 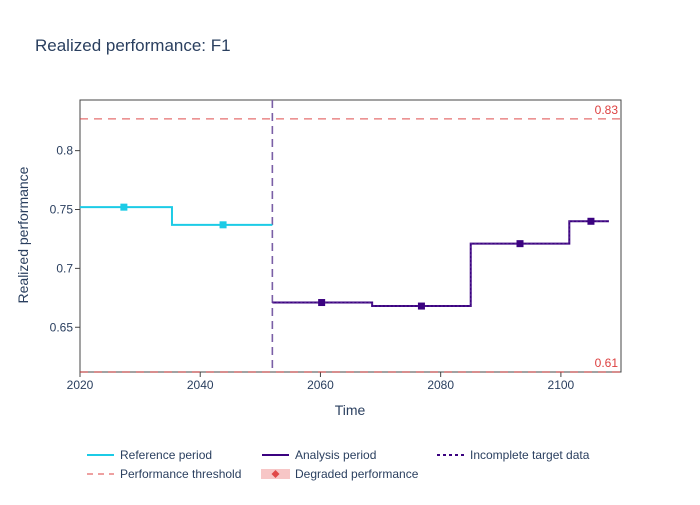 I want to click on legend-item: Analysis period, so click(x=319, y=455).